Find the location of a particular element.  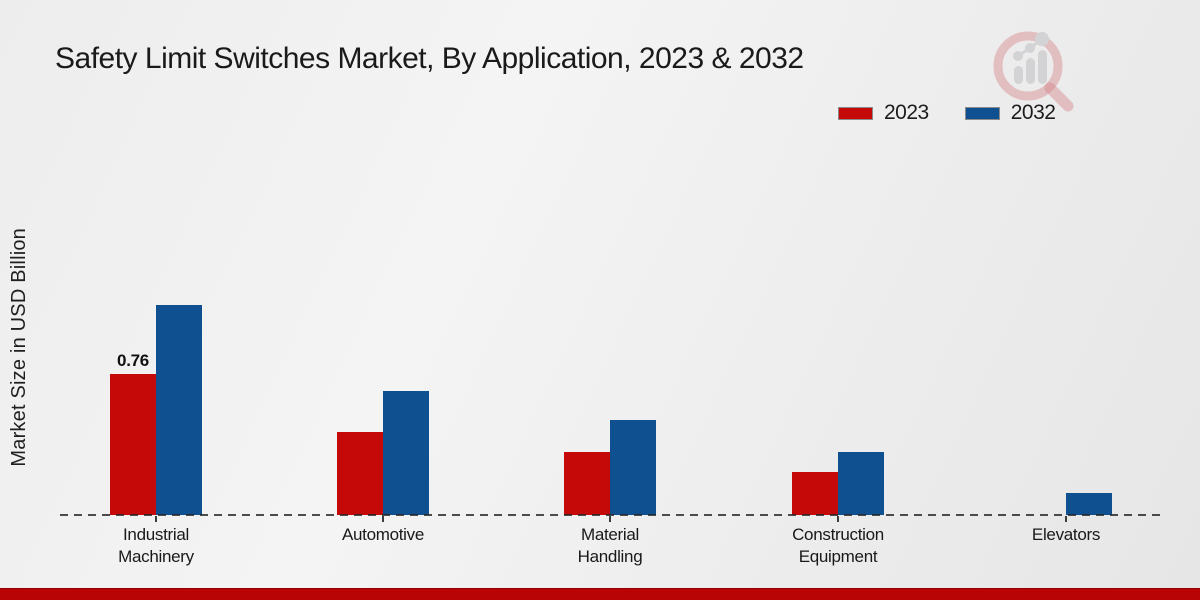

bar-2023-automotive is located at coordinates (360, 473).